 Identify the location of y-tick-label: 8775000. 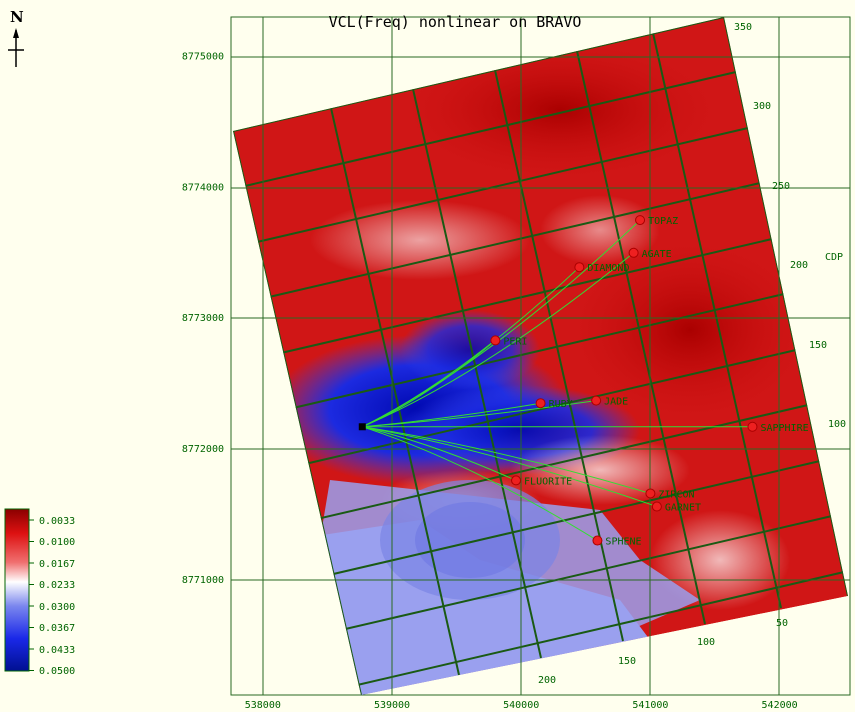
(203, 57).